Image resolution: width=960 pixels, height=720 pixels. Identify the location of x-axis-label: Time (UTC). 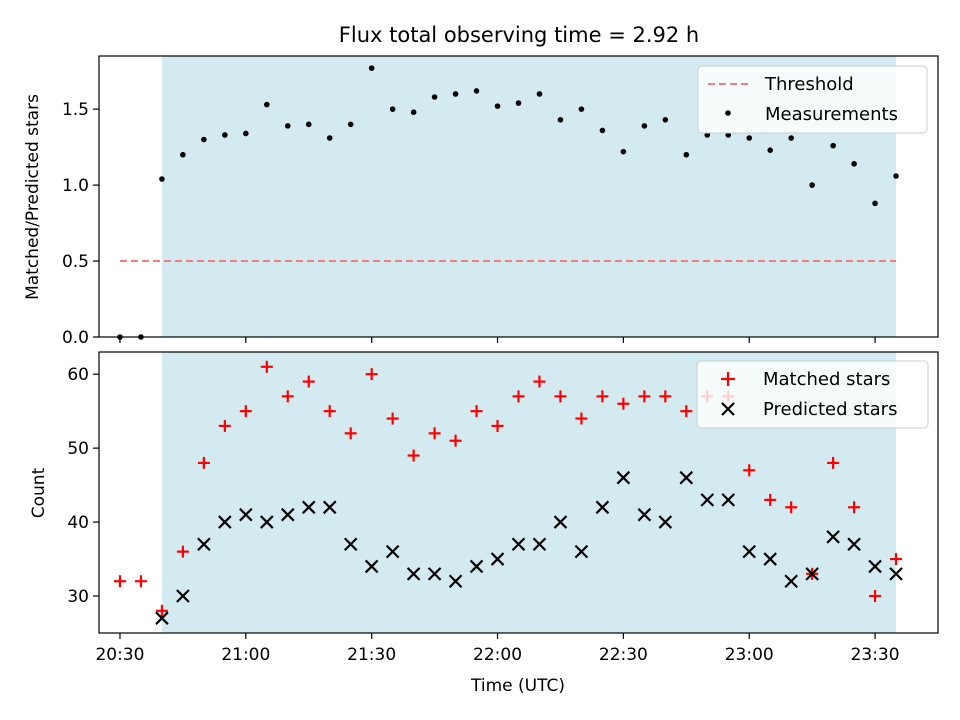
(517, 686).